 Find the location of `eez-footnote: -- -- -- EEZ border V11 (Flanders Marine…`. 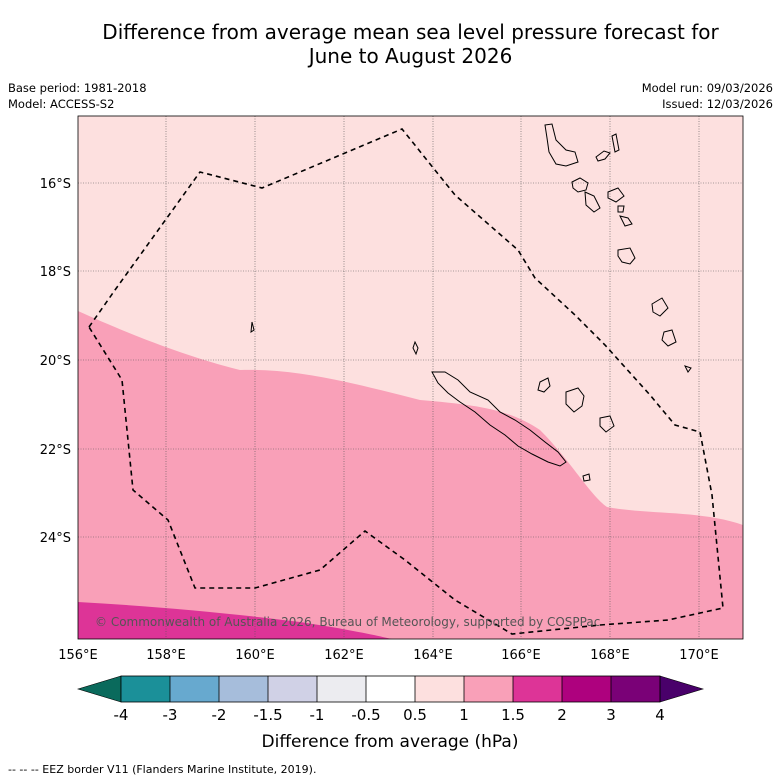

eez-footnote: -- -- -- EEZ border V11 (Flanders Marine… is located at coordinates (162, 769).